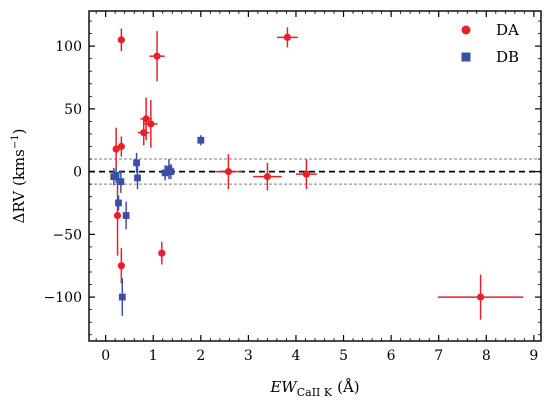 This screenshot has width=550, height=406. What do you see at coordinates (19, 207) in the screenshot?
I see `y-axis-label-main: ΔRV` at bounding box center [19, 207].